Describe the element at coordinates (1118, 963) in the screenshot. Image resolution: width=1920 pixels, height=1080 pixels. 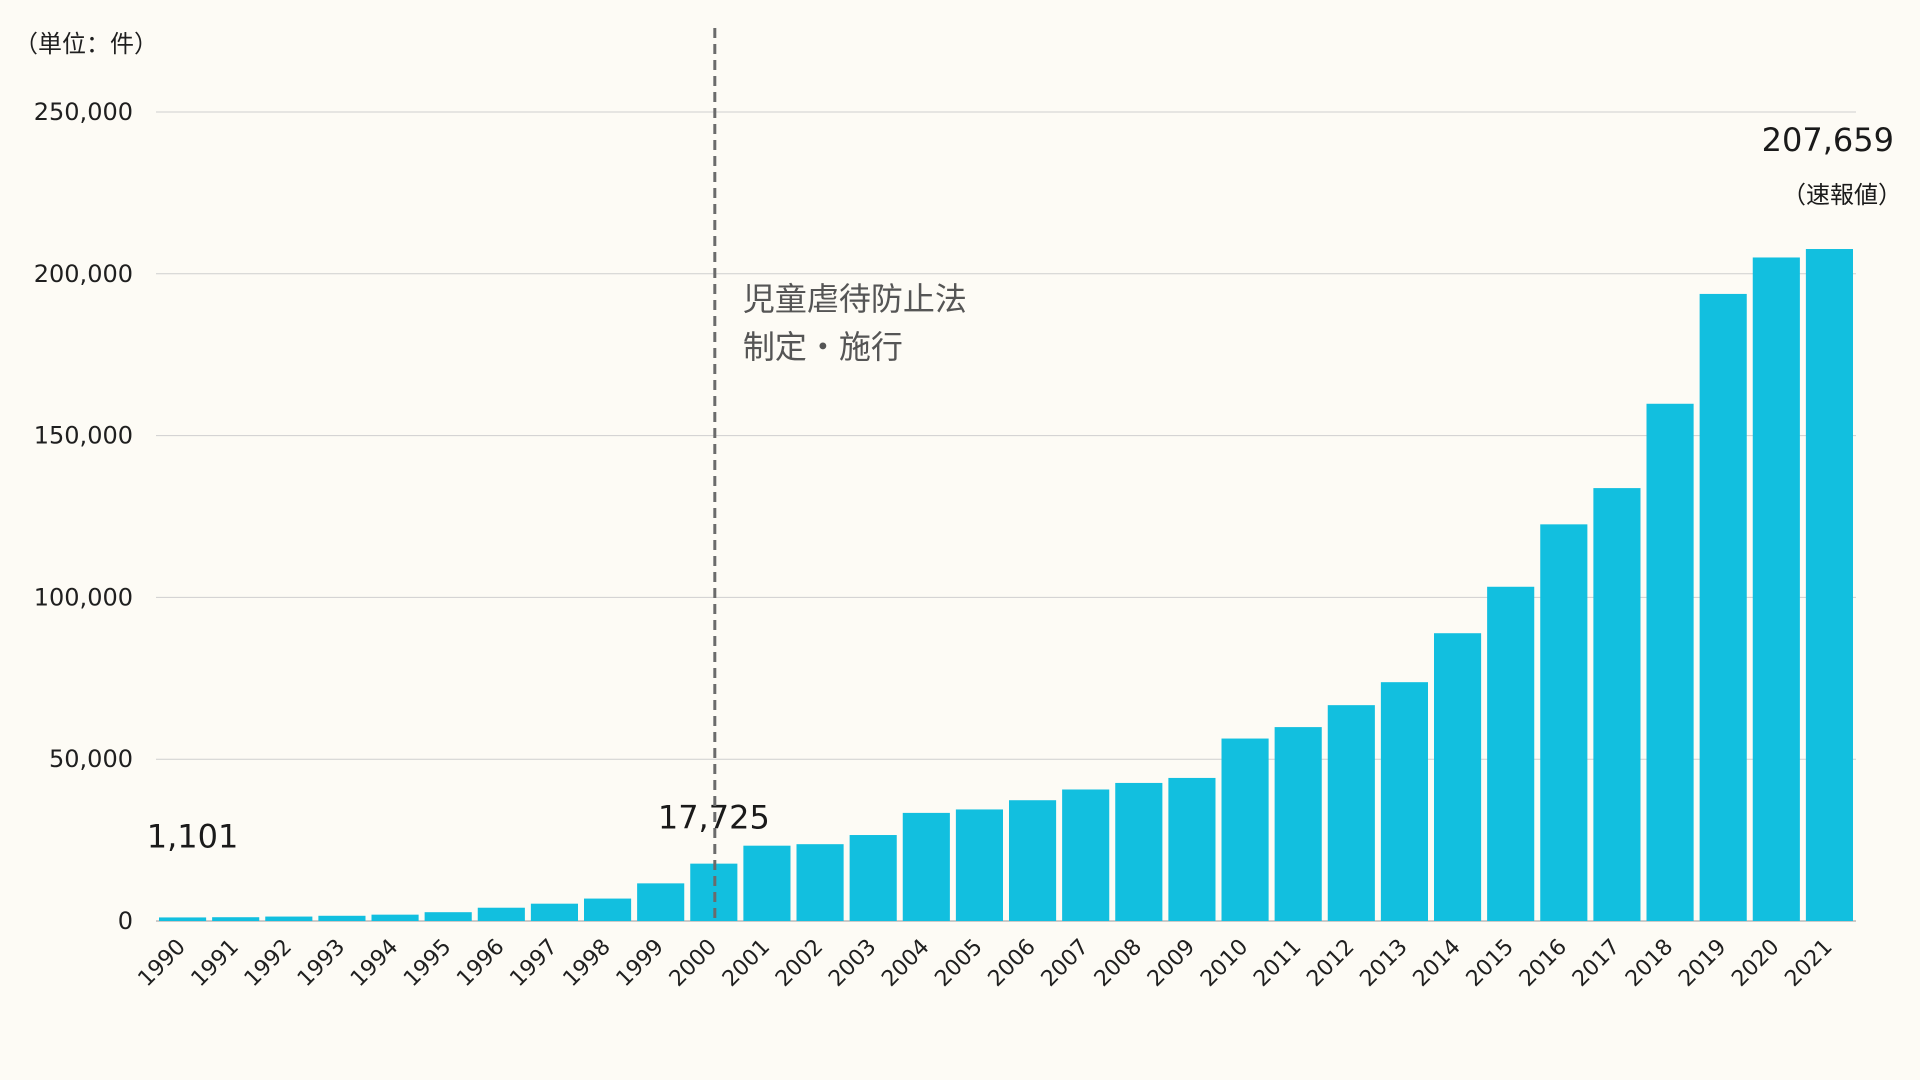
I see `x-tick-label: 2008` at that location.